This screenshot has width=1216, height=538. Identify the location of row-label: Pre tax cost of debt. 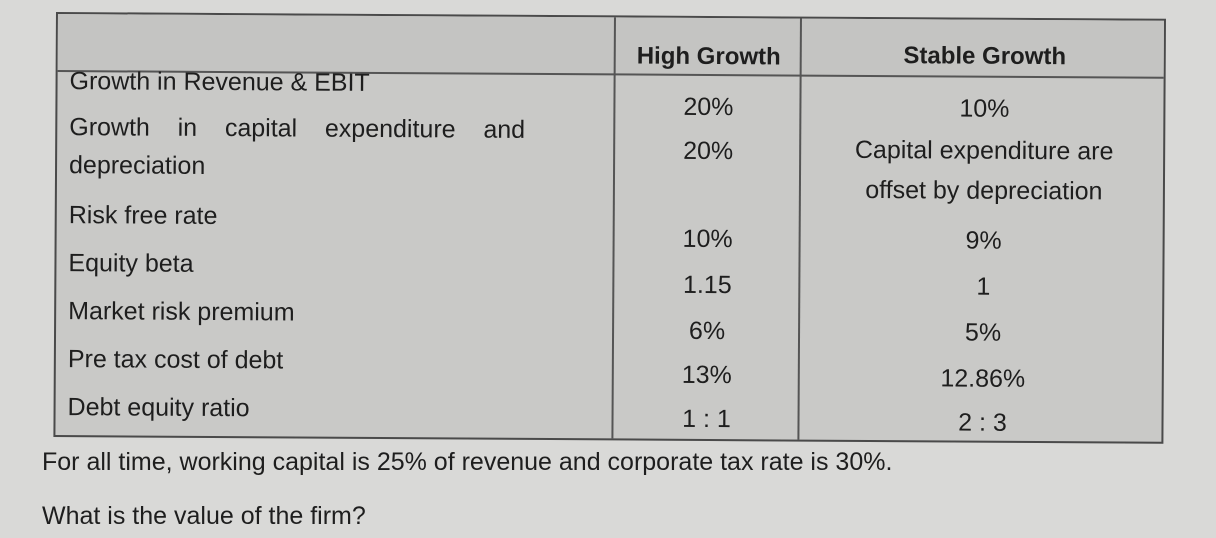
(175, 360).